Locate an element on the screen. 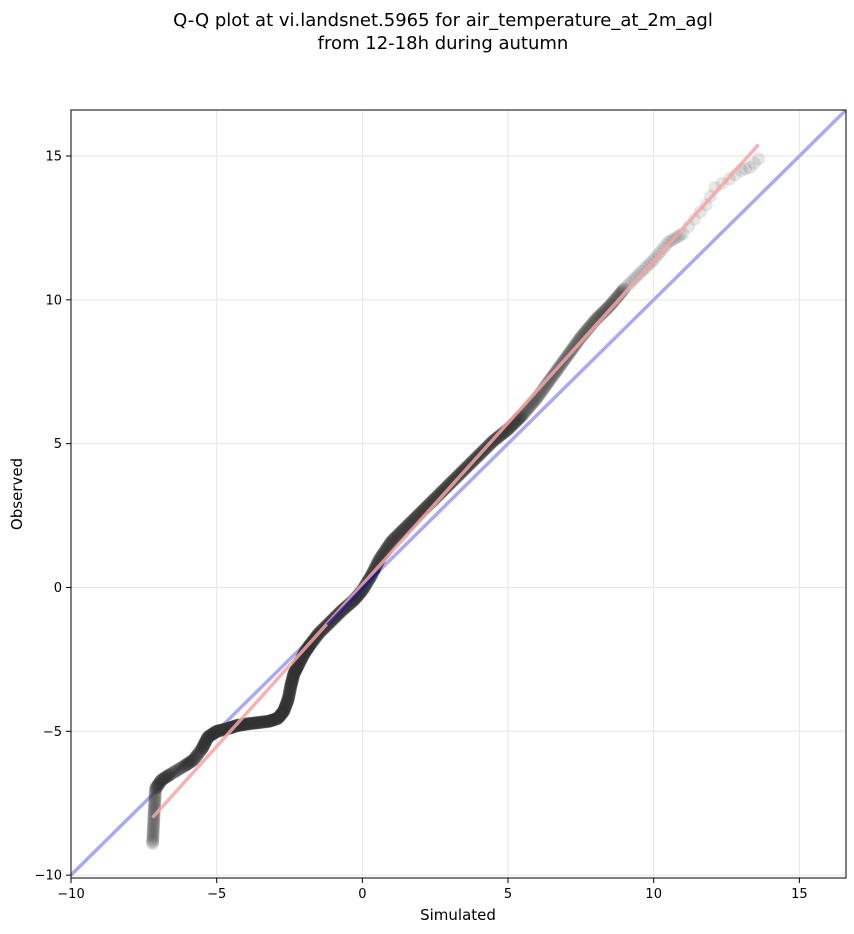  y-tick-label: 15 is located at coordinates (53, 157).